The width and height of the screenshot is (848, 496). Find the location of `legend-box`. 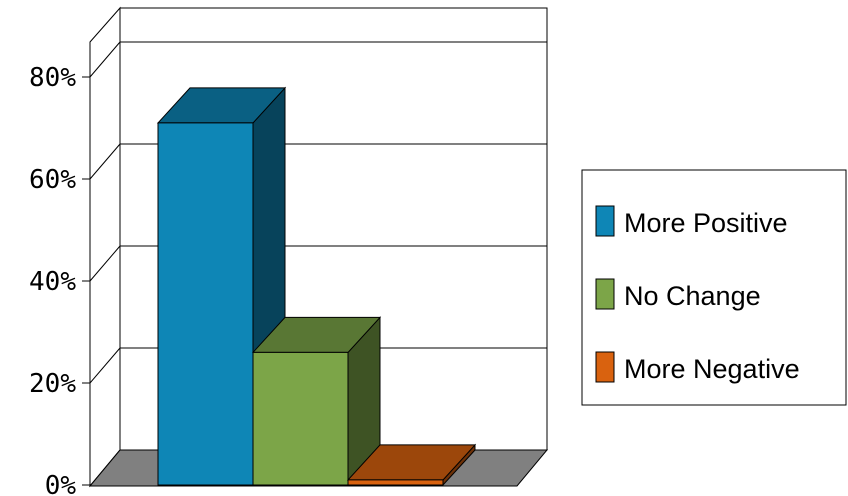

legend-box is located at coordinates (714, 287).